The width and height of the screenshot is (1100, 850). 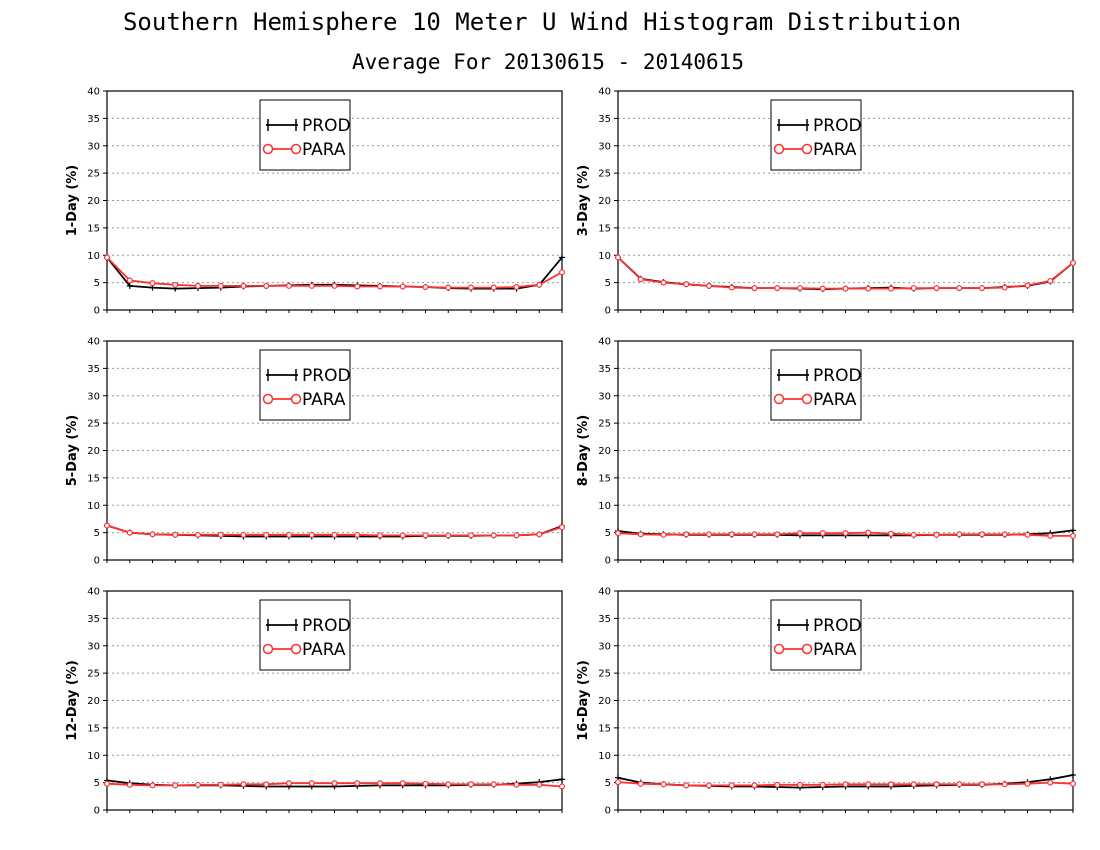 What do you see at coordinates (548, 62) in the screenshot?
I see `chart-subtitle: Average For 20130615 - 20140615` at bounding box center [548, 62].